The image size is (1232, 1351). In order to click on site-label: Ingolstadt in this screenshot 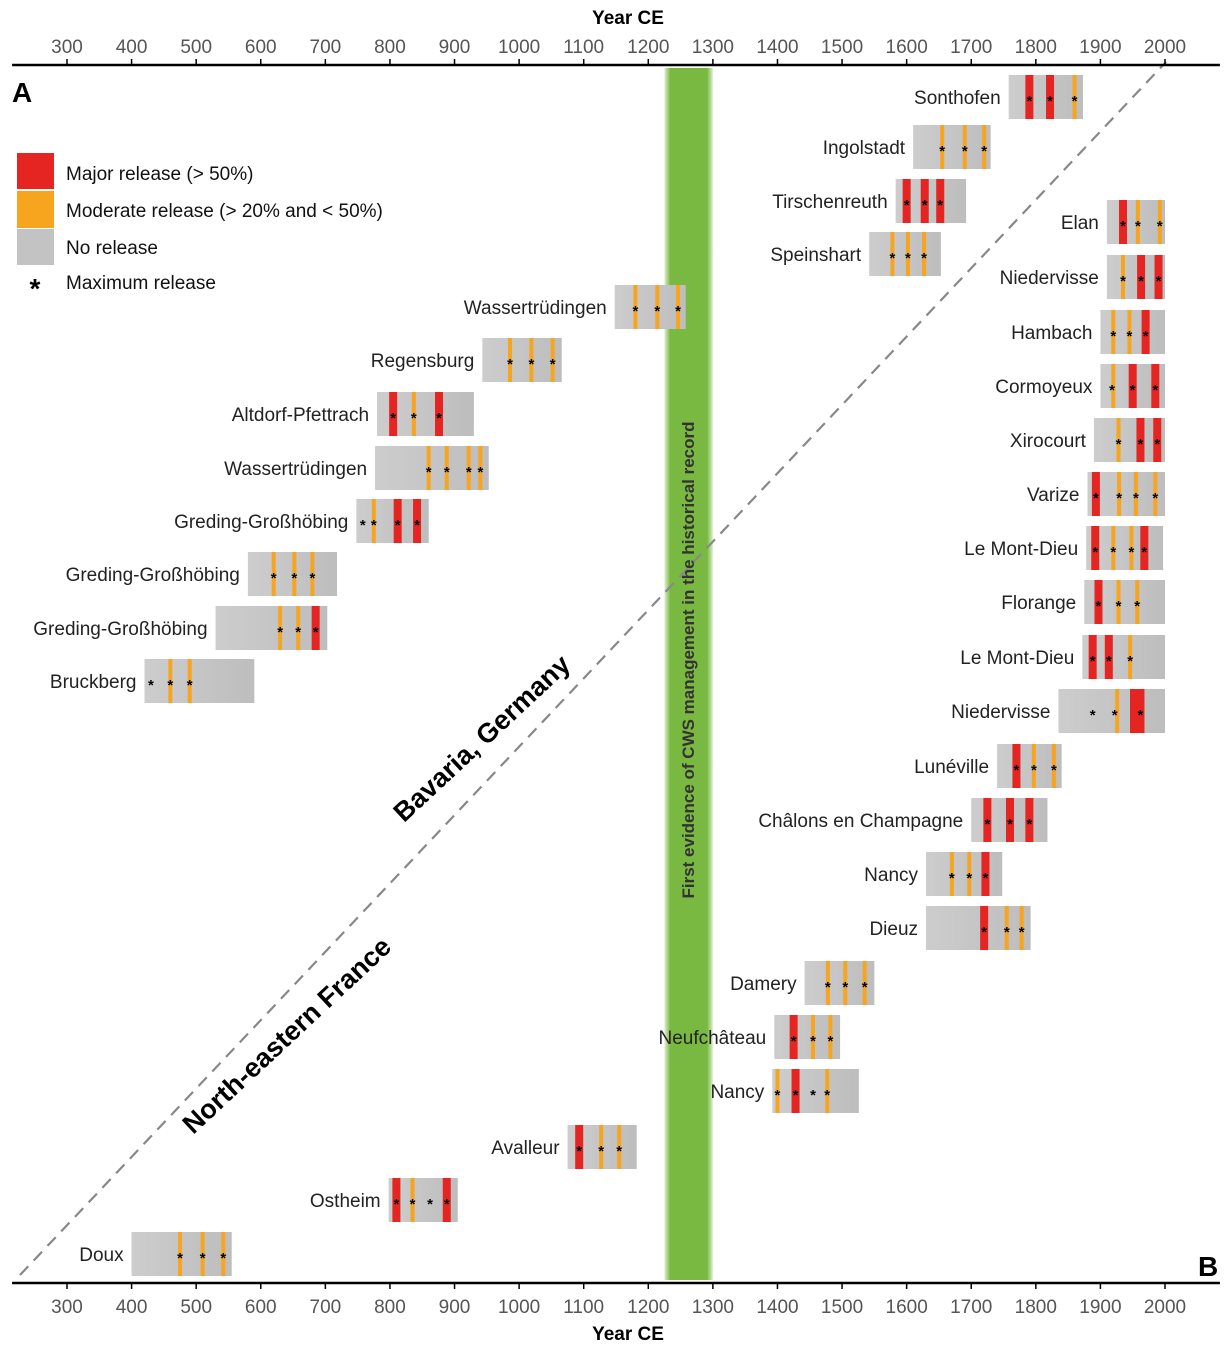, I will do `click(864, 148)`.